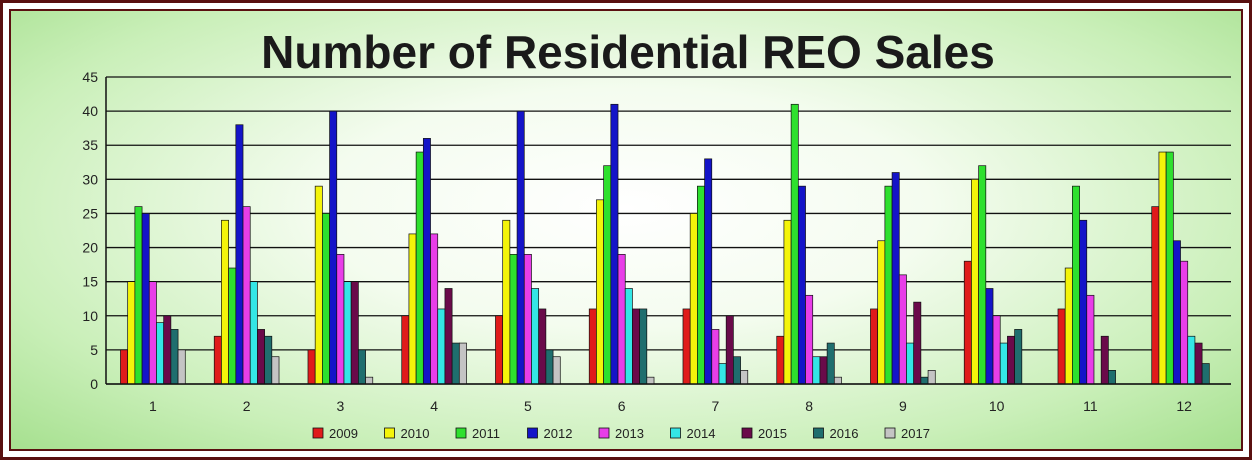 The height and width of the screenshot is (460, 1252). I want to click on legend-label-2012: 2012, so click(558, 433).